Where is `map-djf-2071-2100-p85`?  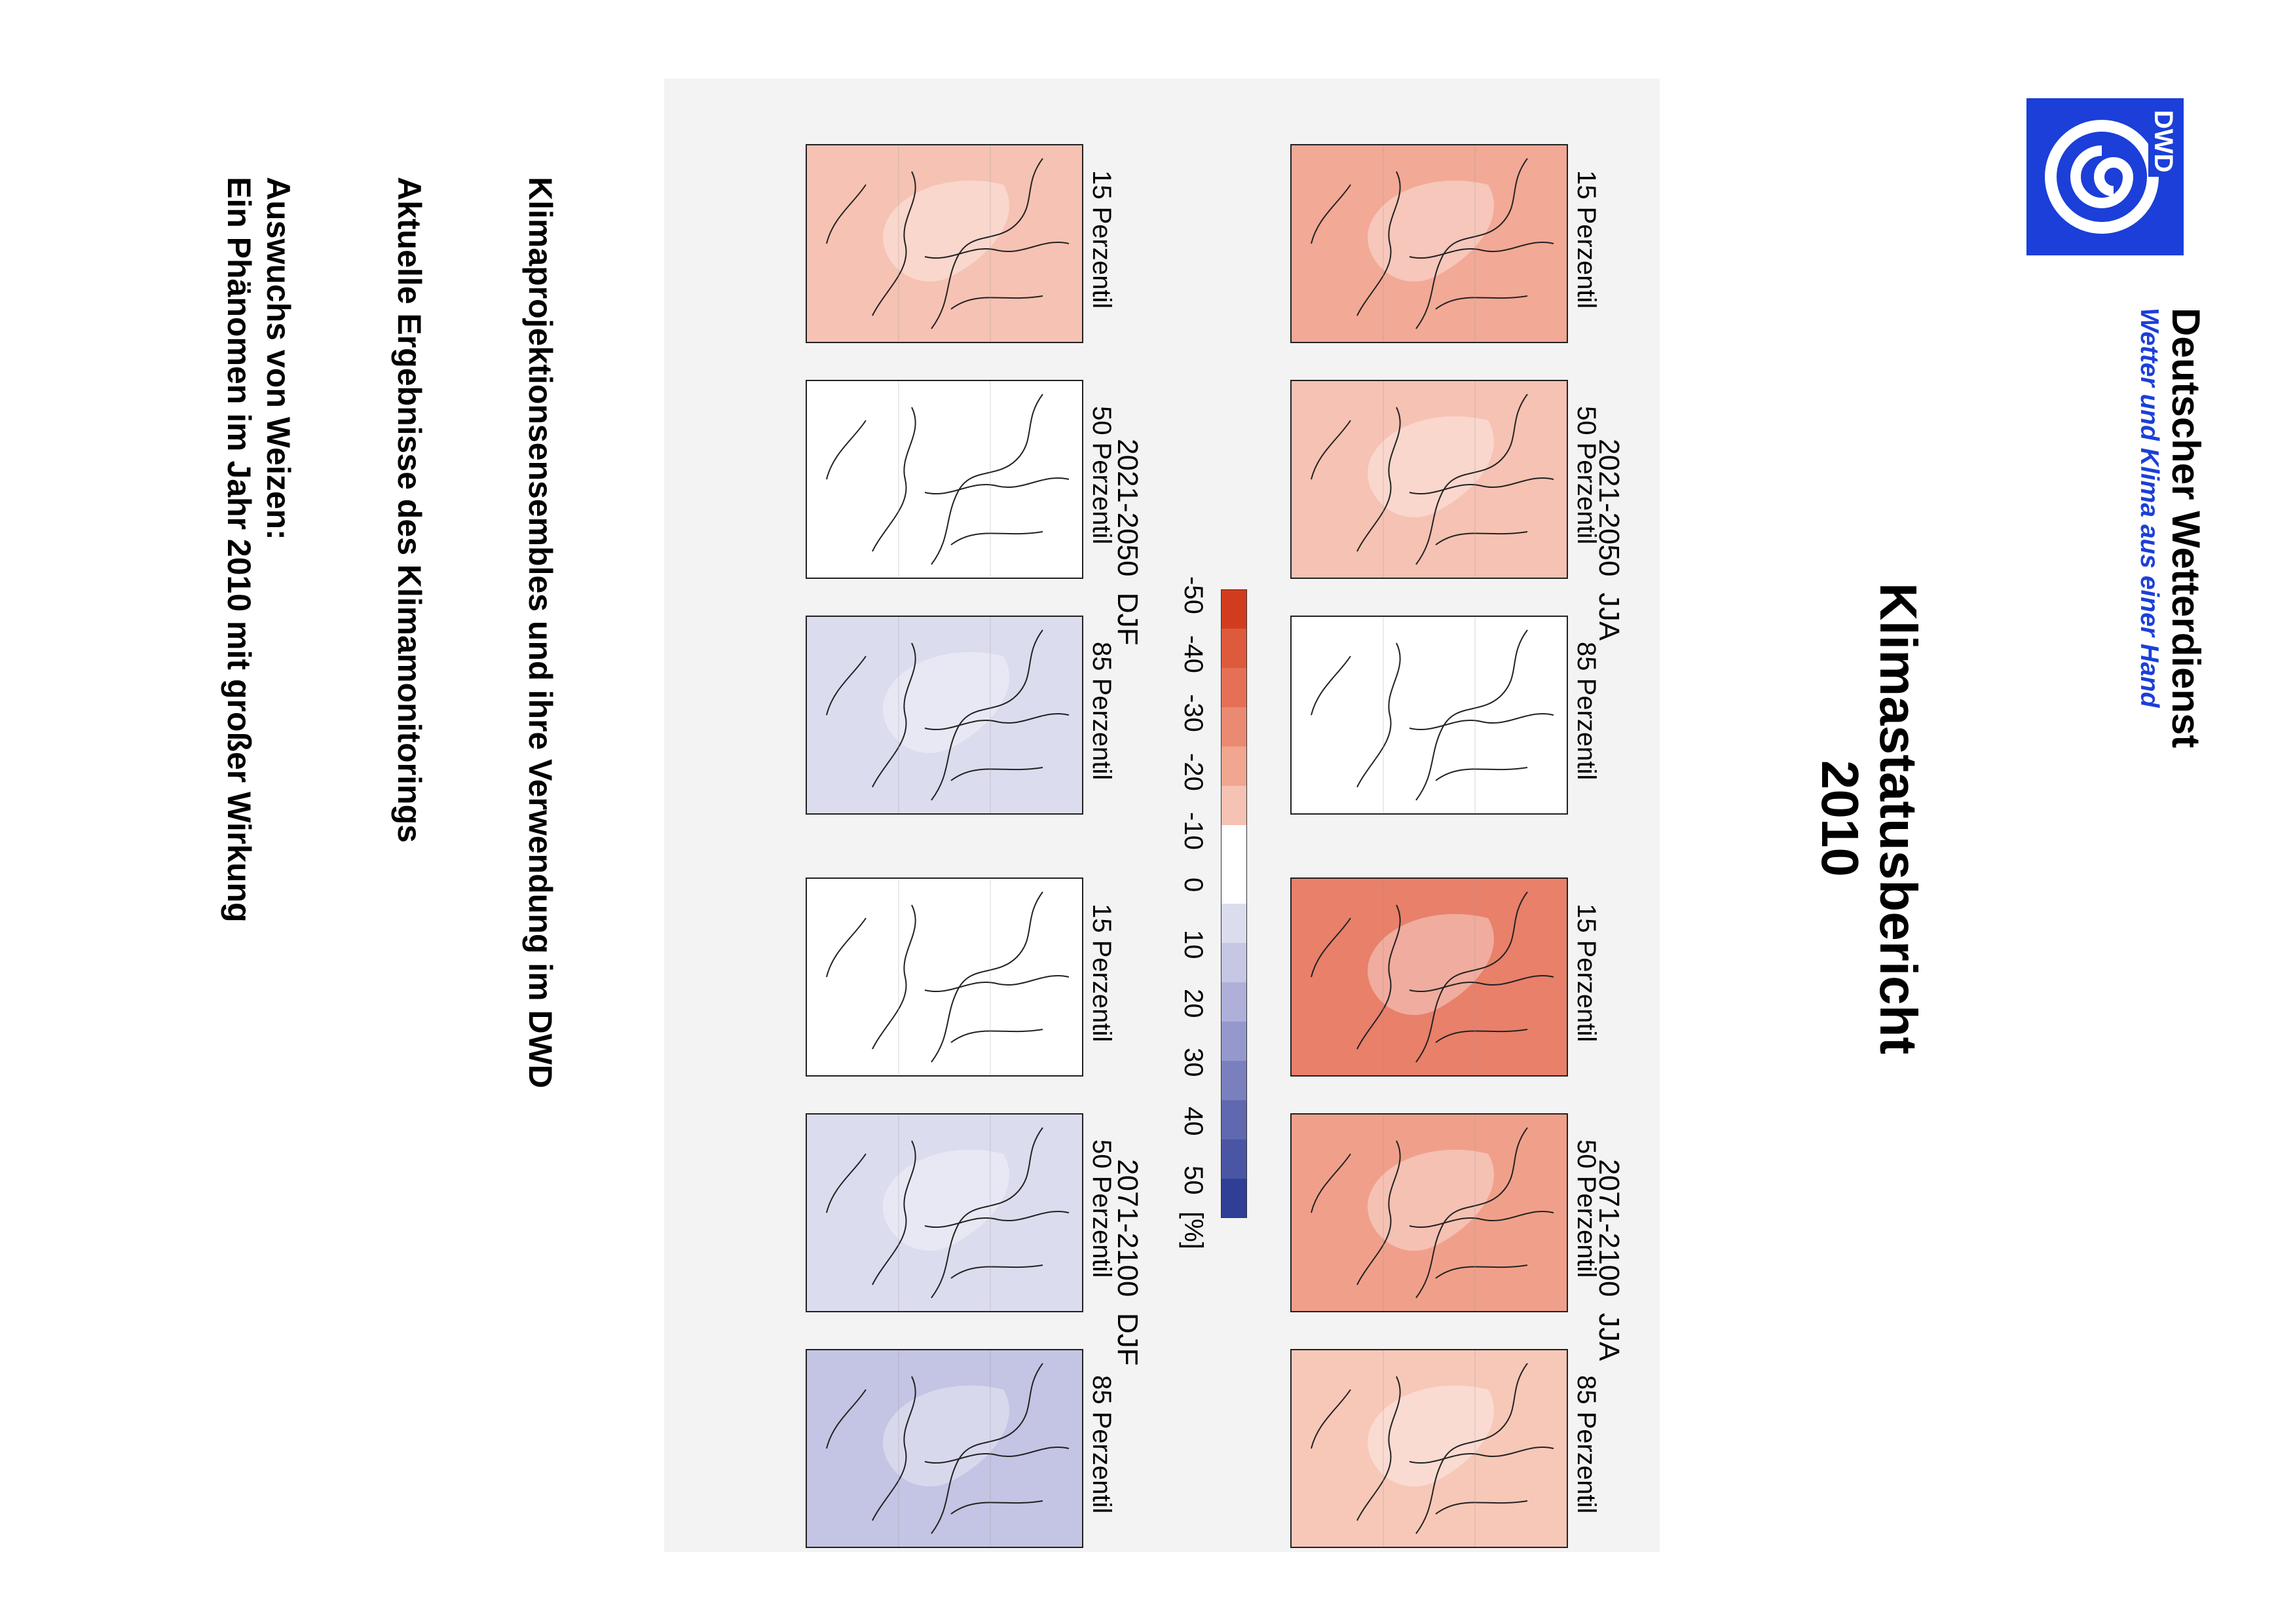
map-djf-2071-2100-p85 is located at coordinates (945, 1448).